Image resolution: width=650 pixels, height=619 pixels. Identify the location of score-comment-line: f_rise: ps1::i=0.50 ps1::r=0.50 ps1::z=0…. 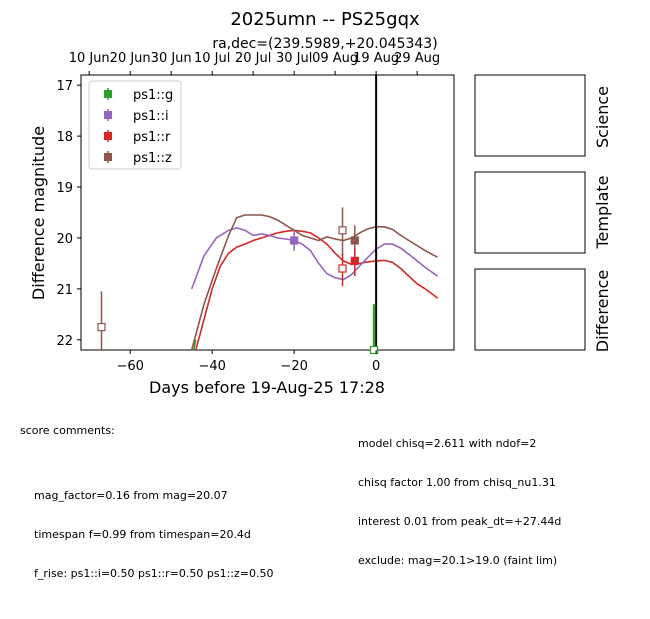
(154, 573).